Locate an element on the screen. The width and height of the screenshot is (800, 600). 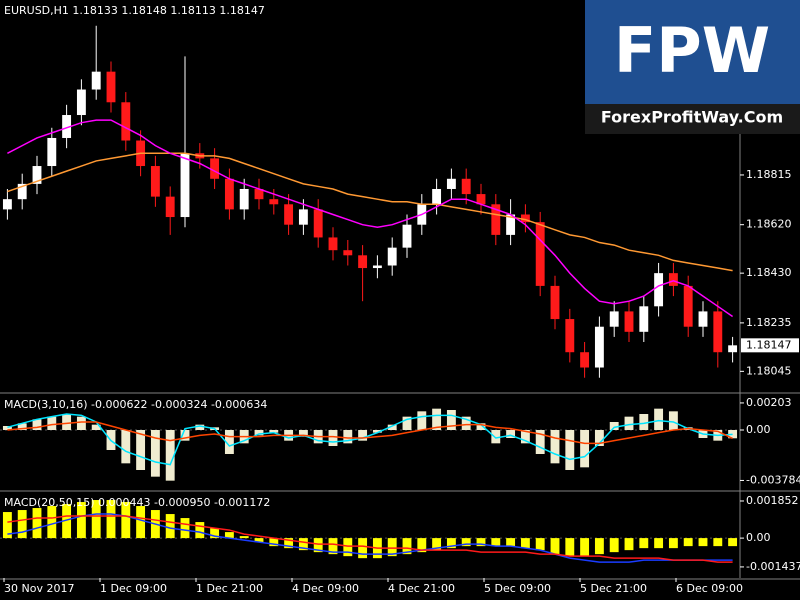
x-tick-label: 4 Dec 21:00 is located at coordinates (421, 588).